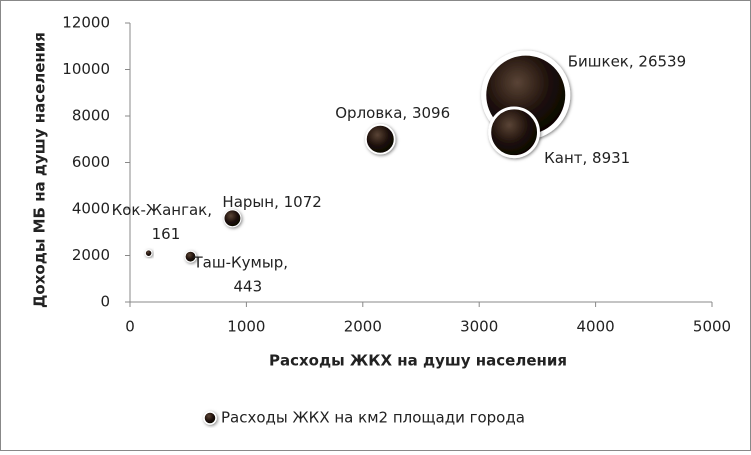 The width and height of the screenshot is (751, 455). Describe the element at coordinates (86, 23) in the screenshot. I see `y-tick-label: 12000` at that location.